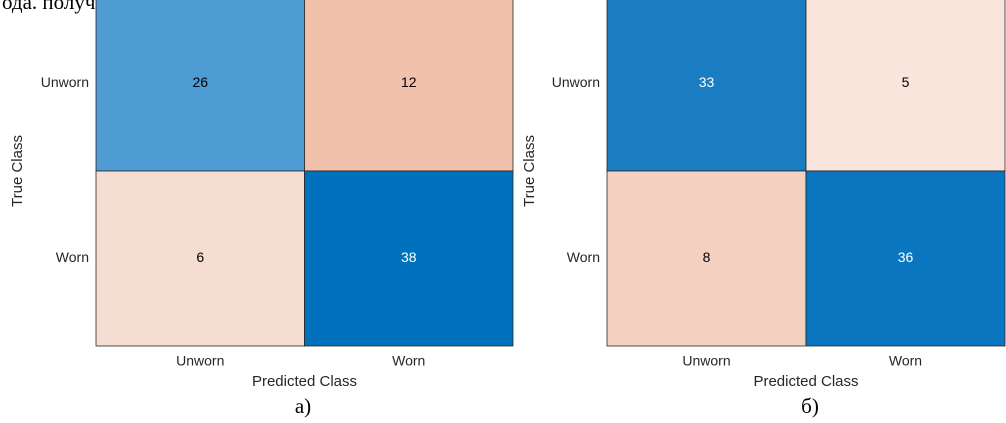 This screenshot has width=1006, height=423. I want to click on cell-label: 36, so click(906, 257).